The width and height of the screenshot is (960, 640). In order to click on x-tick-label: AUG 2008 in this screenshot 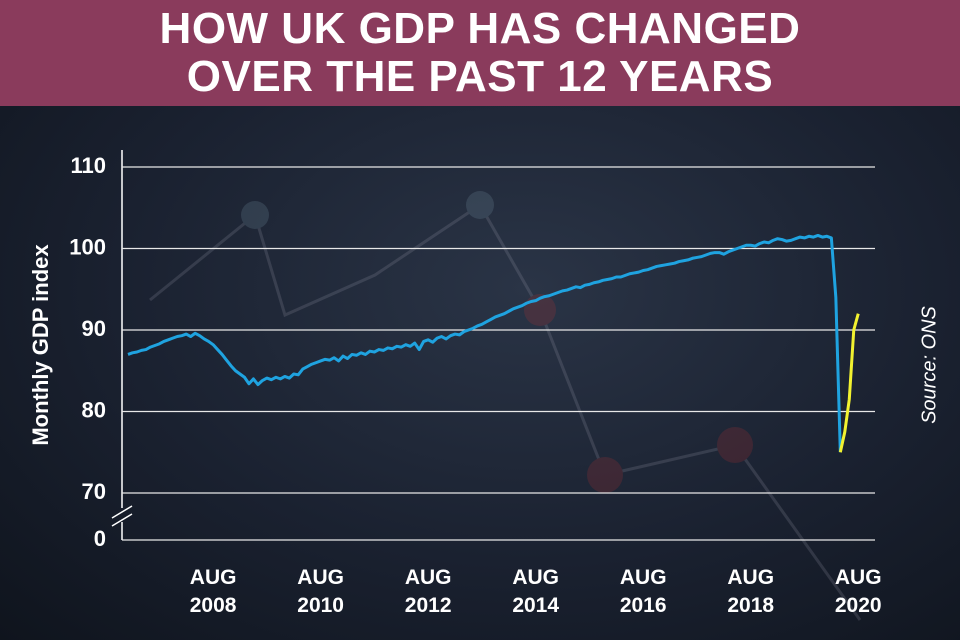, I will do `click(213, 591)`.